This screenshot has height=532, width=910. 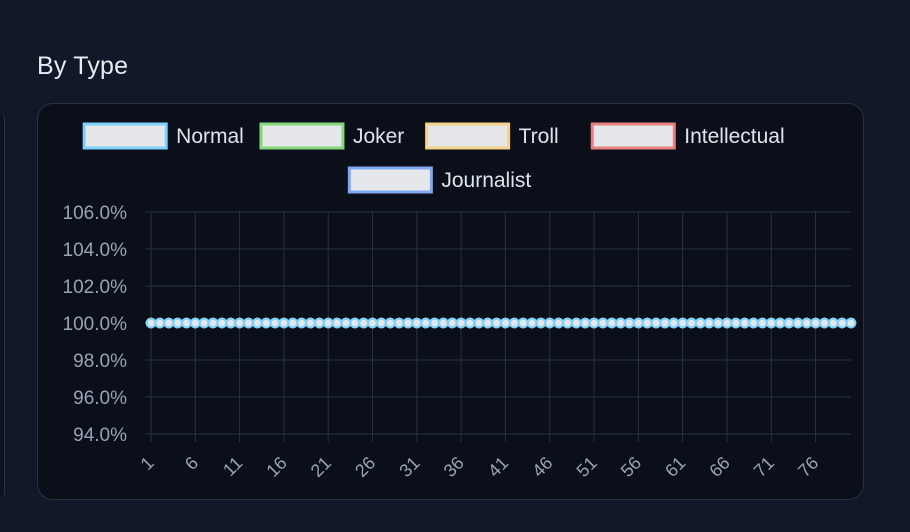 I want to click on x-tick-label: 61, so click(x=675, y=467).